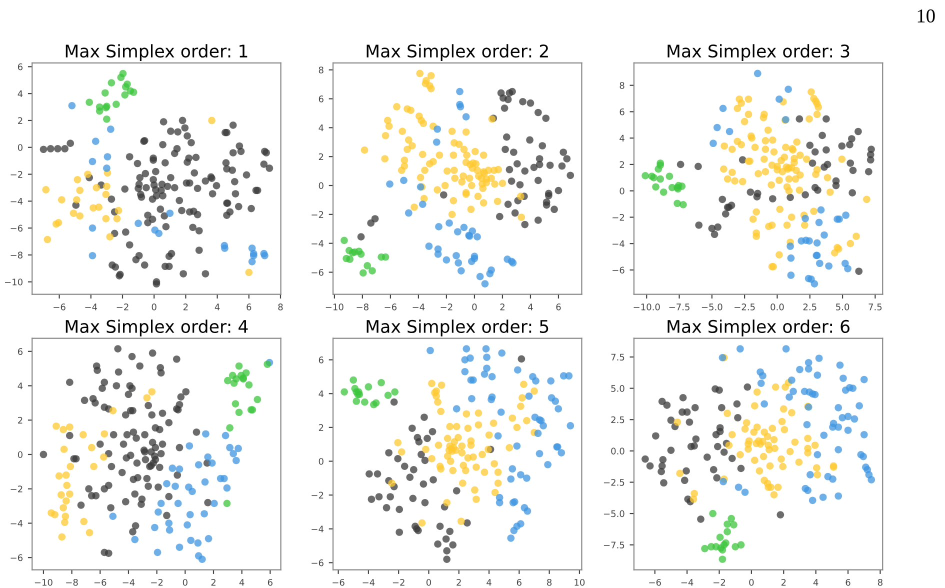  What do you see at coordinates (614, 514) in the screenshot?
I see `y-tick-label: −5.0` at bounding box center [614, 514].